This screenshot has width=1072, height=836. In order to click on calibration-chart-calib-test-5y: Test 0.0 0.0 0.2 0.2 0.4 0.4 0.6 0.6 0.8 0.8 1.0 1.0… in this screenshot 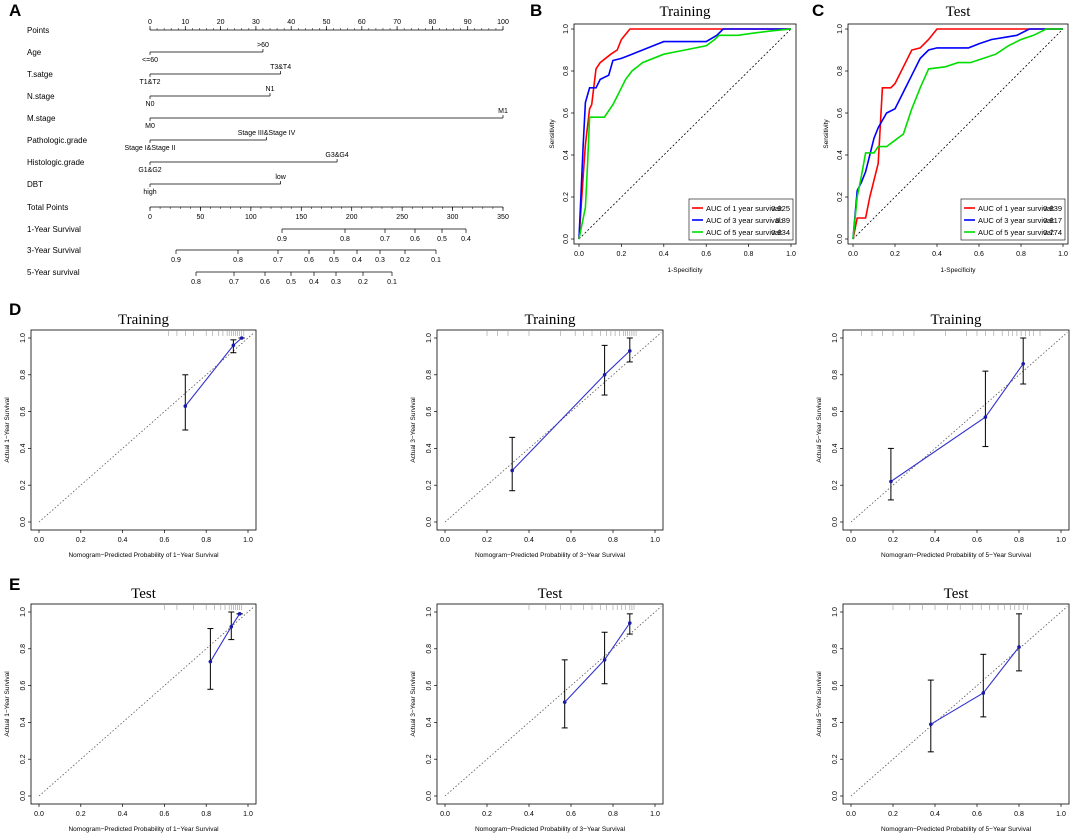, I will do `click(943, 709)`.